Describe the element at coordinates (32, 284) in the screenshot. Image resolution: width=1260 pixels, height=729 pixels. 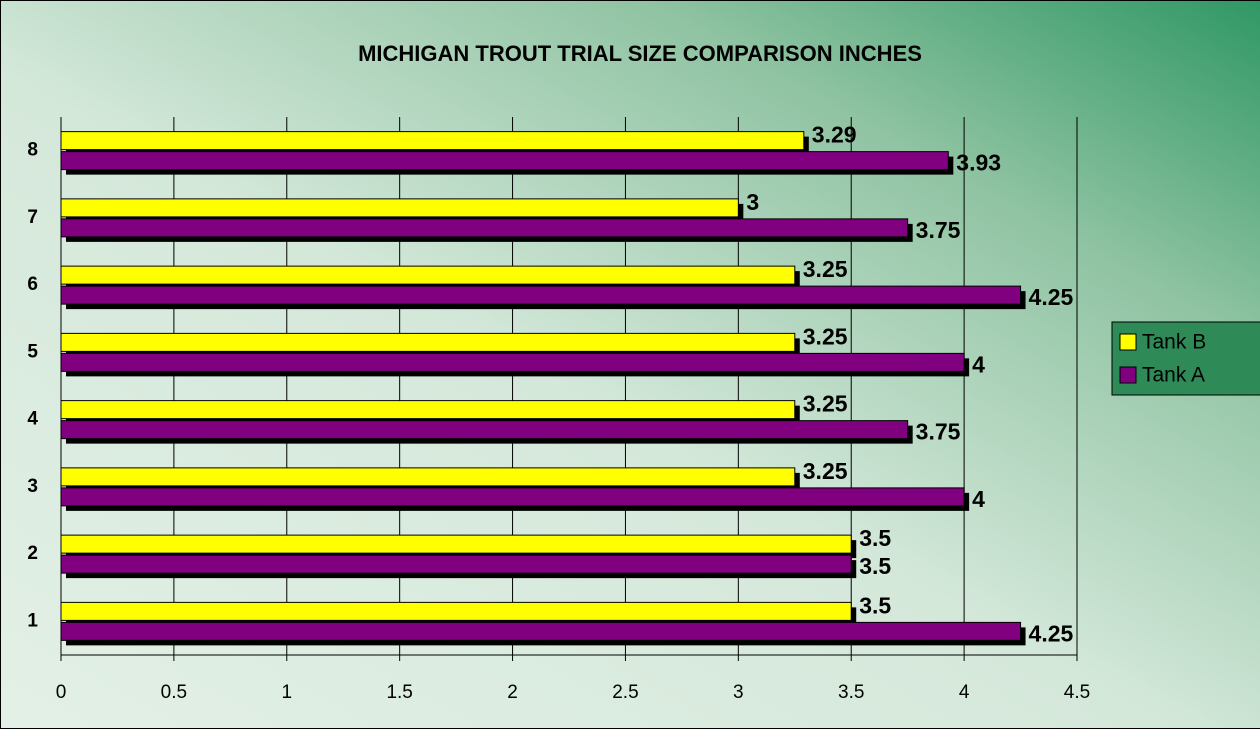
I see `y-tick-label: 6` at that location.